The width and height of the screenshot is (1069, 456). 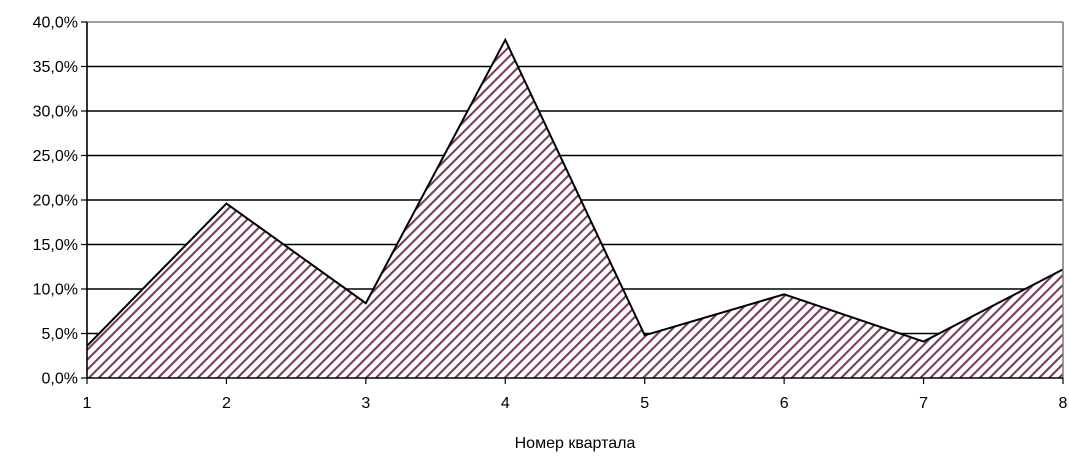 What do you see at coordinates (575, 443) in the screenshot?
I see `x-axis-title: Номер квартала` at bounding box center [575, 443].